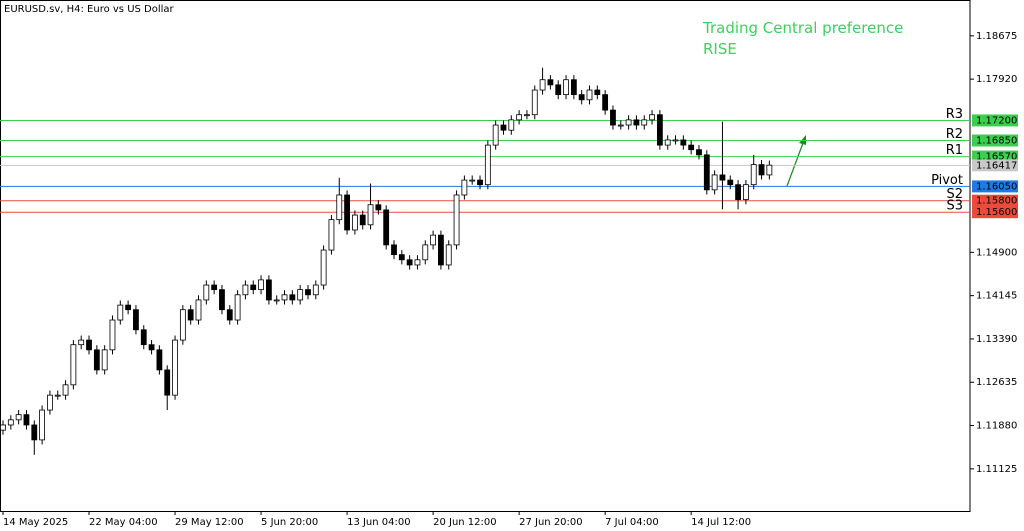  Describe the element at coordinates (996, 157) in the screenshot. I see `level-value-label: 1.16570` at that location.